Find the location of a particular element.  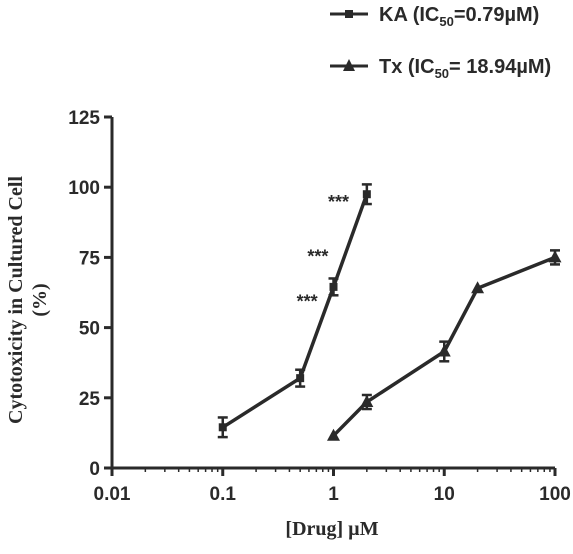

legend-item-ka: KA (IC50=0.79µM) is located at coordinates (434, 16).